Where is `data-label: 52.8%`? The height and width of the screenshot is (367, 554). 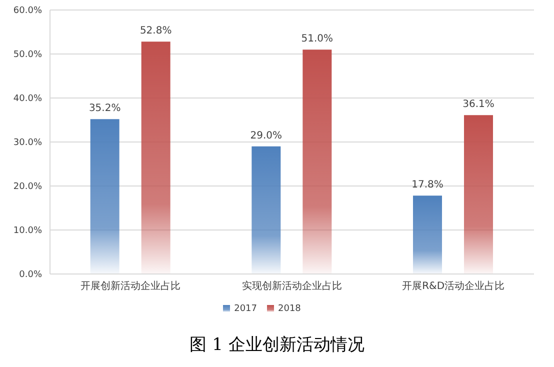
data-label: 52.8% is located at coordinates (156, 31).